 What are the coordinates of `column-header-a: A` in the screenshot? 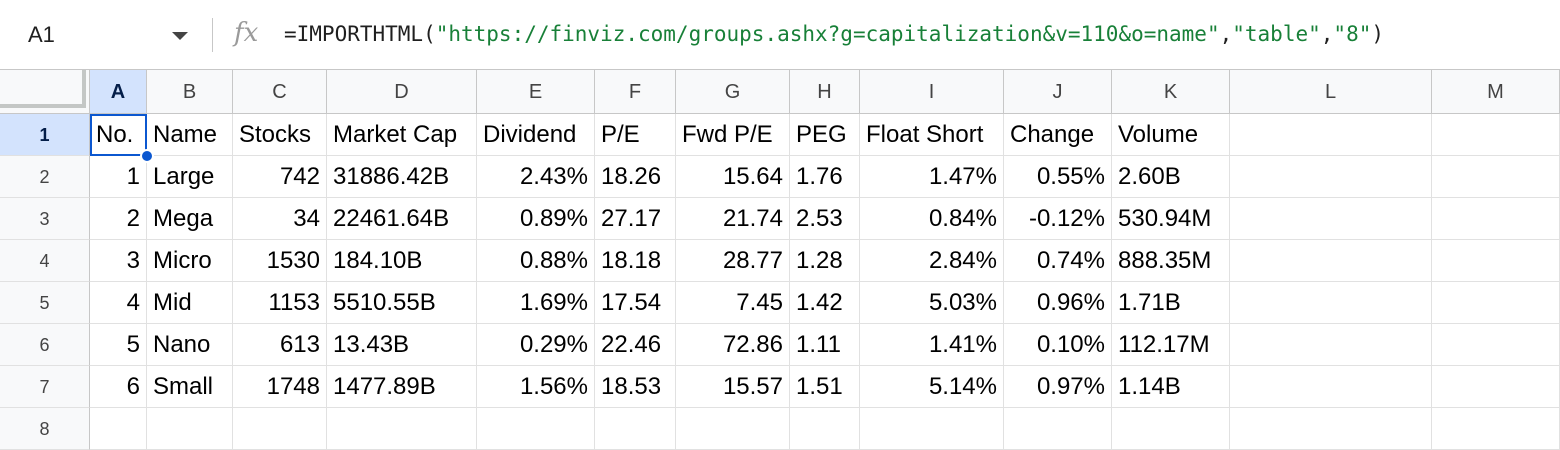 It's located at (118, 92).